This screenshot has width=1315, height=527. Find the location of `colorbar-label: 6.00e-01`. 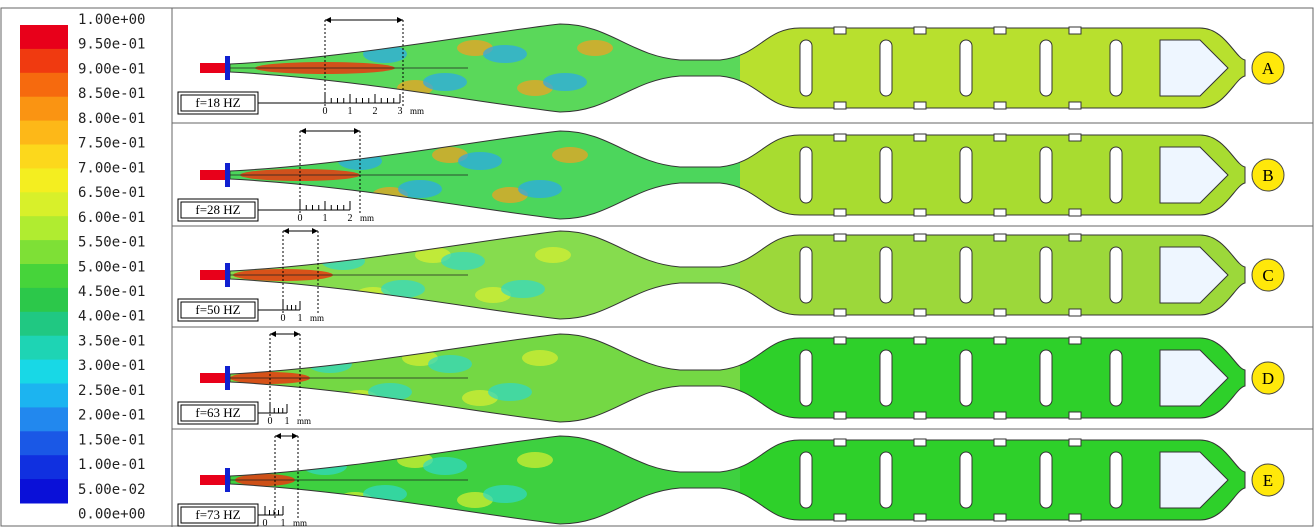

colorbar-label: 6.00e-01 is located at coordinates (111, 218).